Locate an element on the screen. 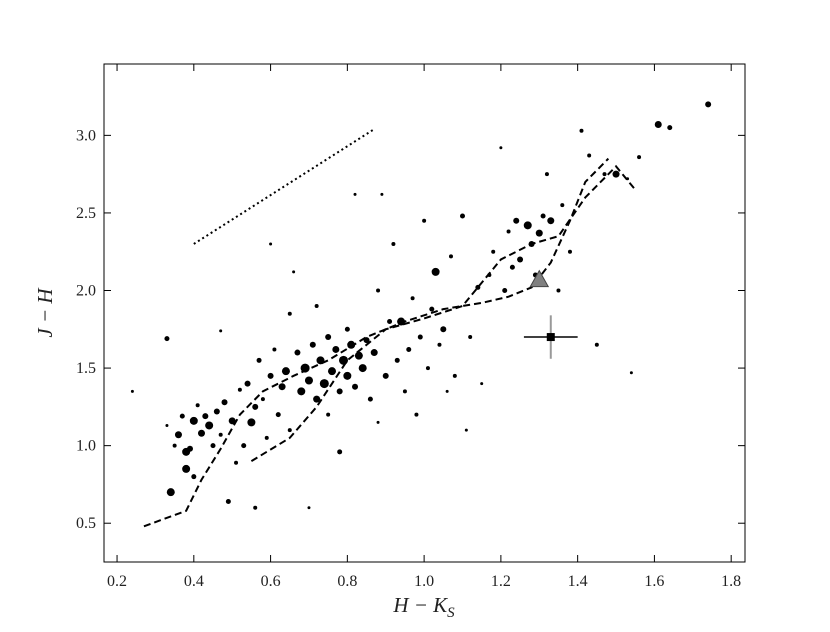 This screenshot has width=830, height=632. x-tick-label: 1.4 is located at coordinates (578, 581).